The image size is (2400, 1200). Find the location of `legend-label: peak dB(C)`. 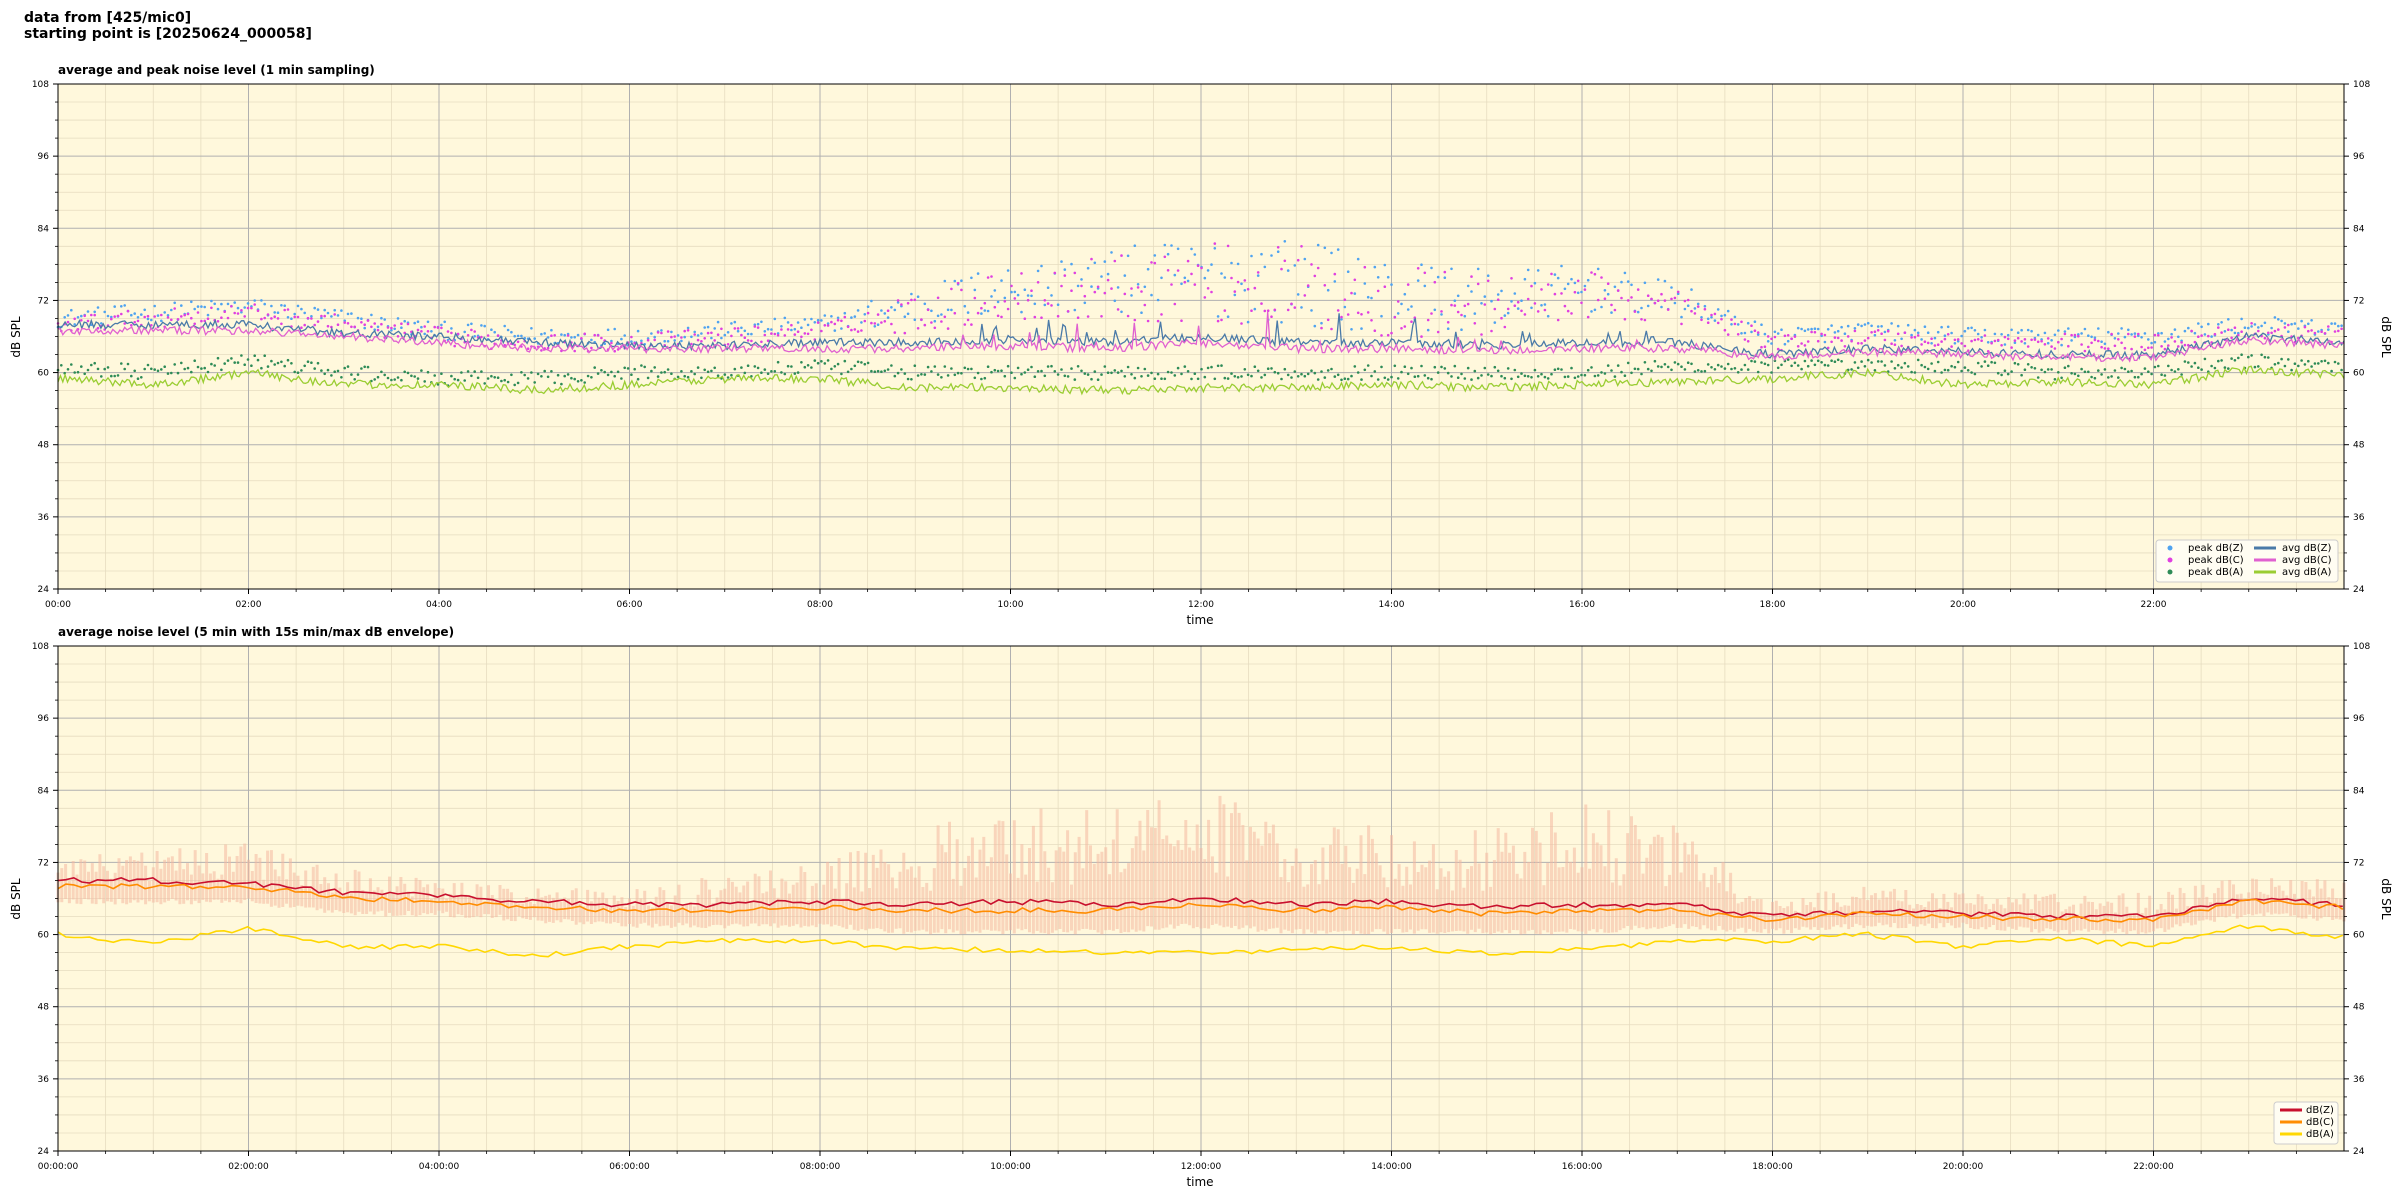

legend-label: peak dB(C) is located at coordinates (2216, 560).